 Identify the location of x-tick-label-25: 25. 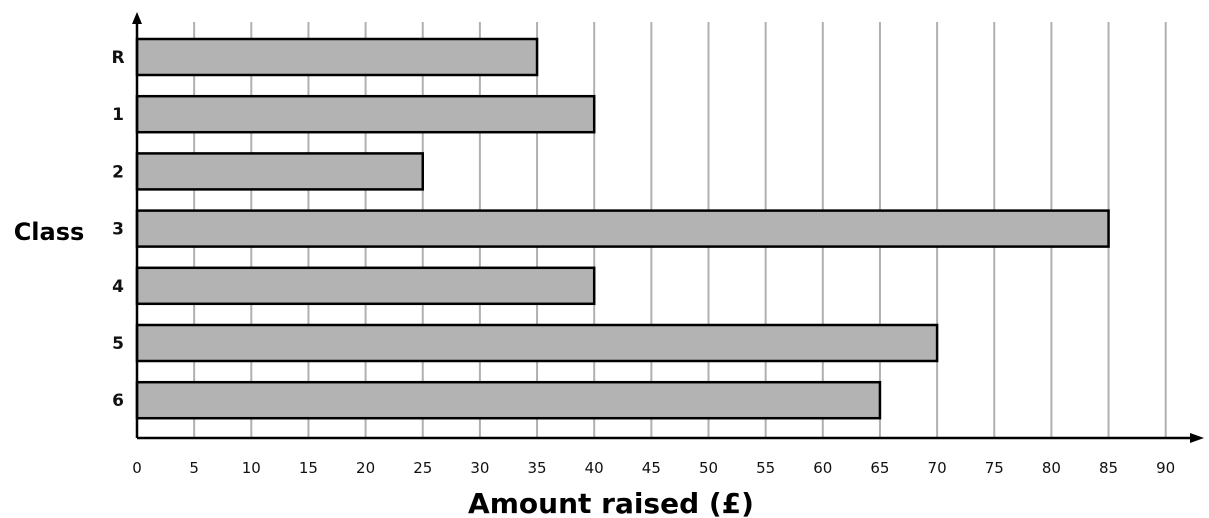
(422, 468).